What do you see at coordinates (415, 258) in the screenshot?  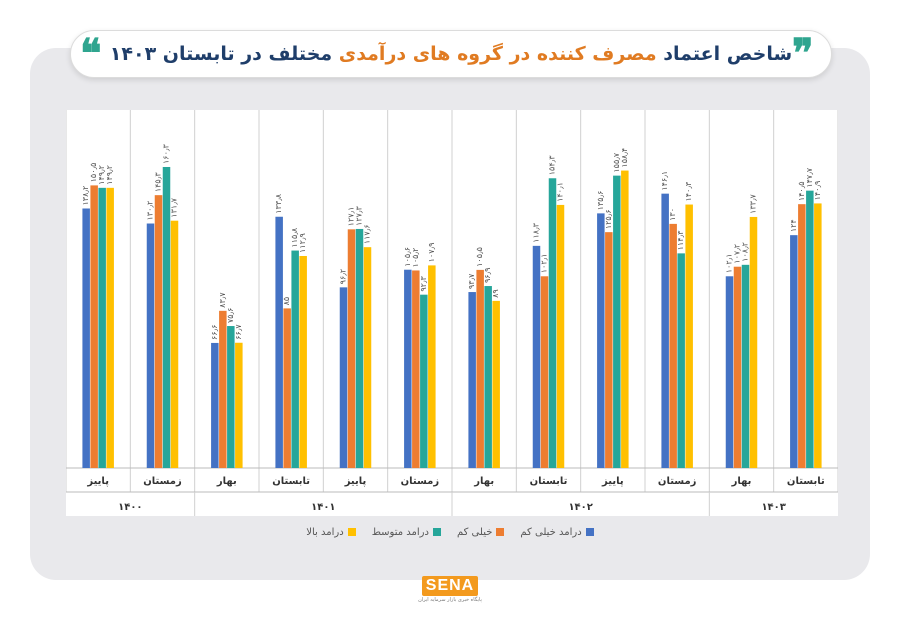 I see `data-label: ۱۰۵٫۲` at bounding box center [415, 258].